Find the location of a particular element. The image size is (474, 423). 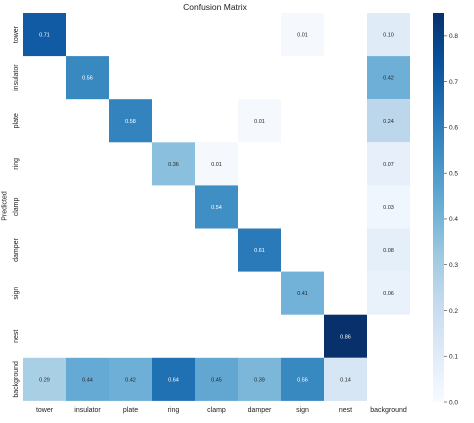

heatmap-cell-damper-background is located at coordinates (388, 250).